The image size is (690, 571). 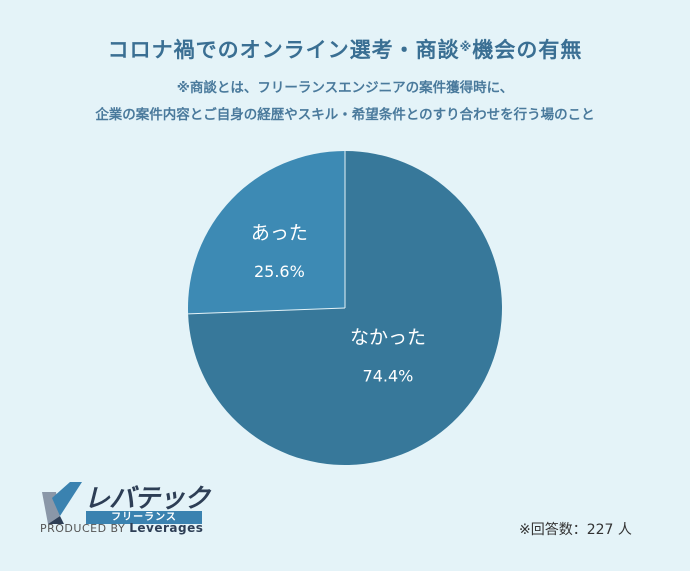 What do you see at coordinates (466, 47) in the screenshot?
I see `title-mark: ※` at bounding box center [466, 47].